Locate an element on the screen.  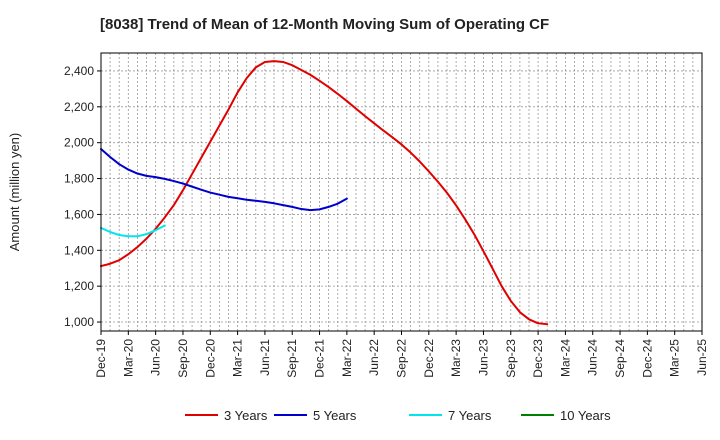
x-tick-label: Dec-20 is located at coordinates (210, 358).